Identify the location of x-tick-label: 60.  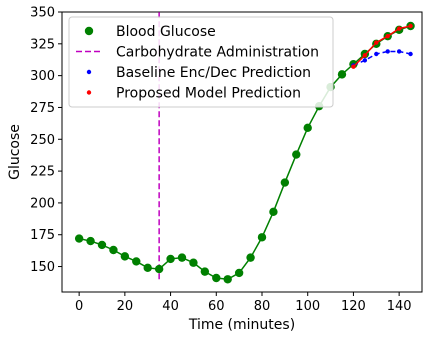
(216, 306).